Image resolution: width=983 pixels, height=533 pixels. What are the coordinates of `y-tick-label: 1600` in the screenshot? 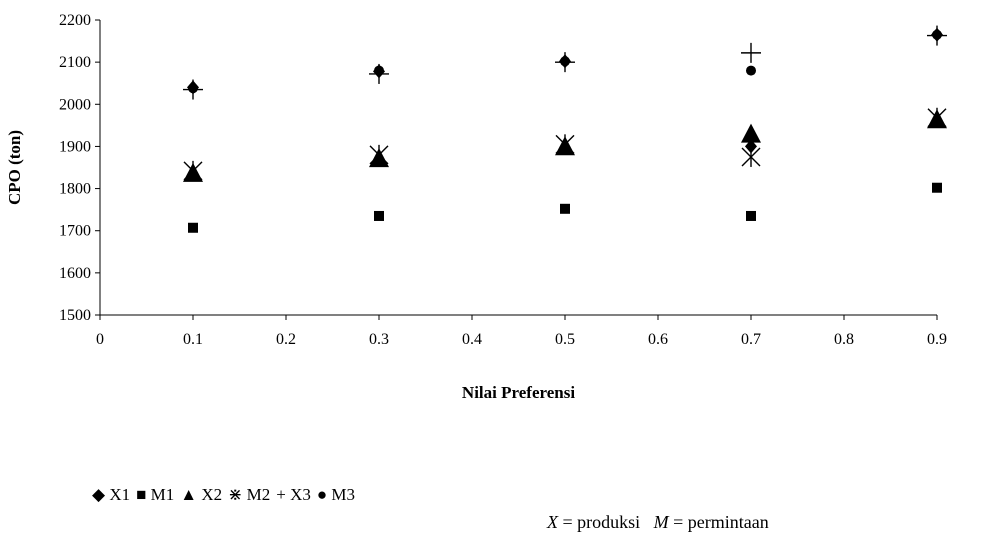 It's located at (75, 273).